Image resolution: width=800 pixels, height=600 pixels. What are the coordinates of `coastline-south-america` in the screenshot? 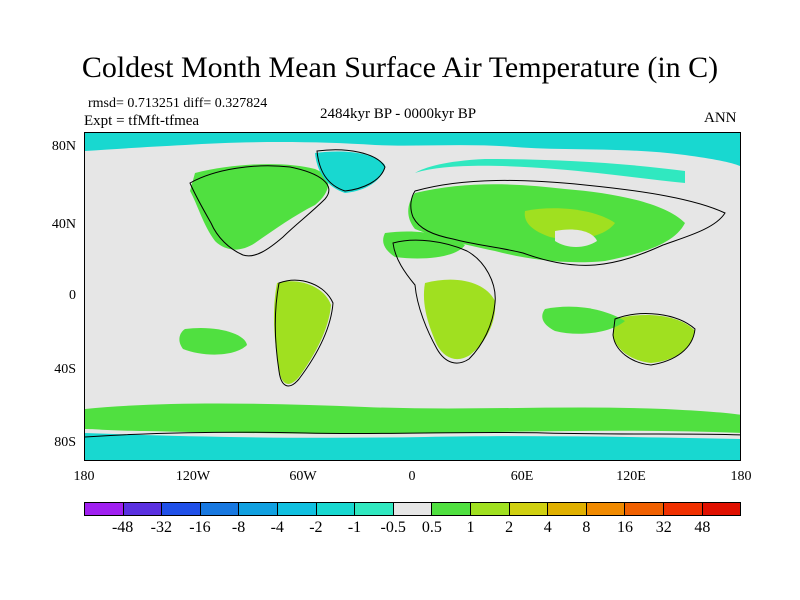 It's located at (304, 333).